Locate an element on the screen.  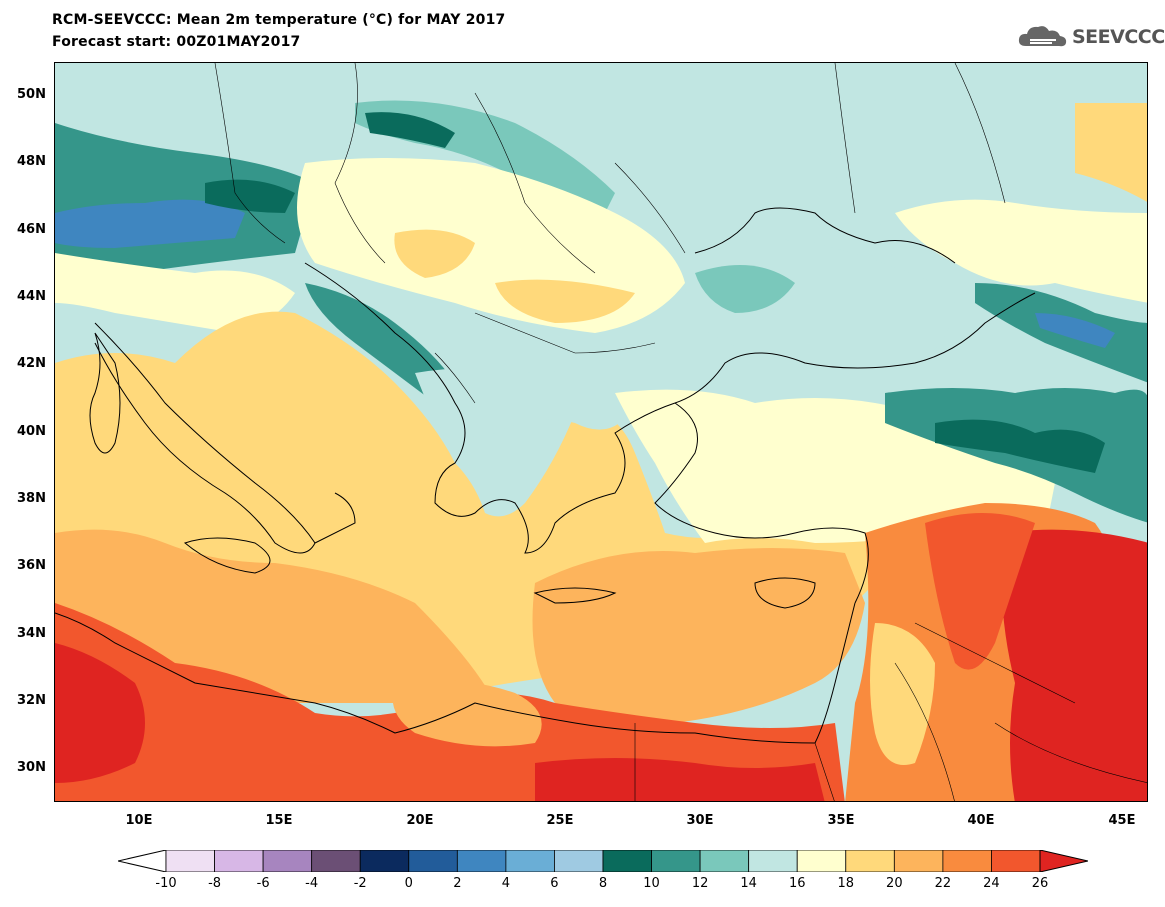
colorbar-tick-label: 4 is located at coordinates (506, 883).